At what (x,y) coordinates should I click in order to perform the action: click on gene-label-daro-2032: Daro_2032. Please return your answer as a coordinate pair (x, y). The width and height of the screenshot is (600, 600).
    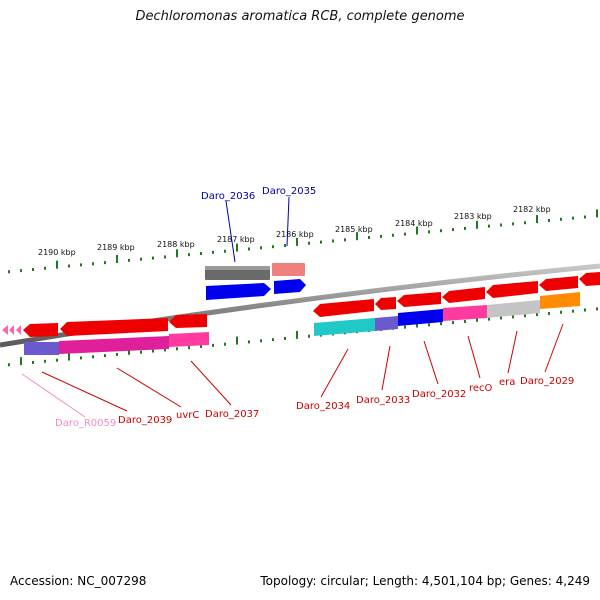
    Looking at the image, I should click on (439, 394).